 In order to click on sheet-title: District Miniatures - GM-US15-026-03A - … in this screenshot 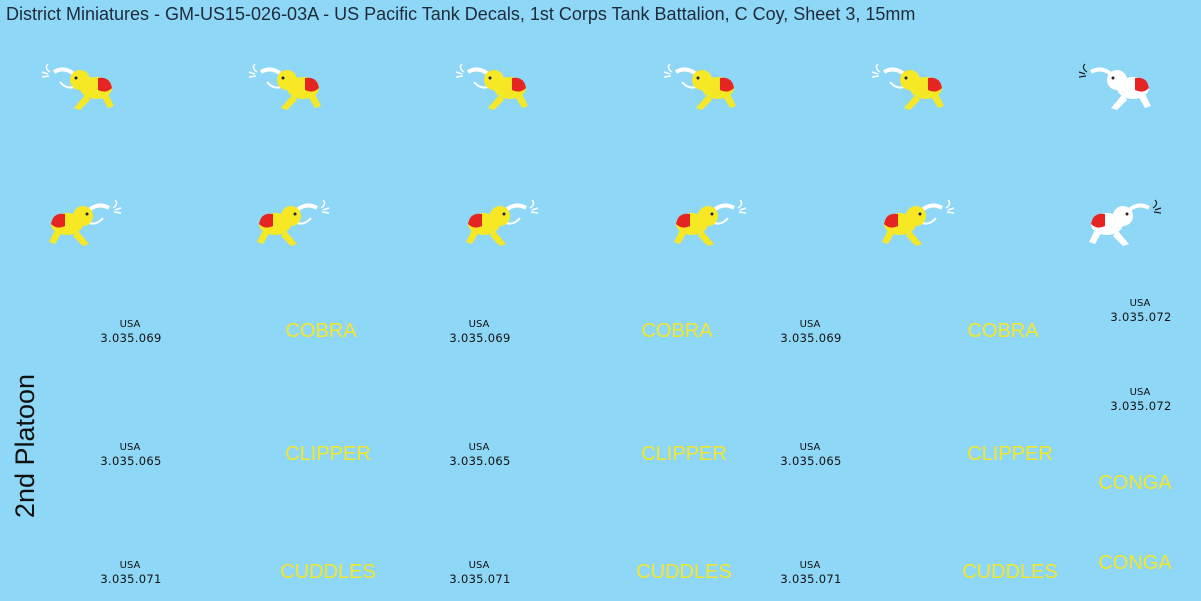, I will do `click(460, 14)`.